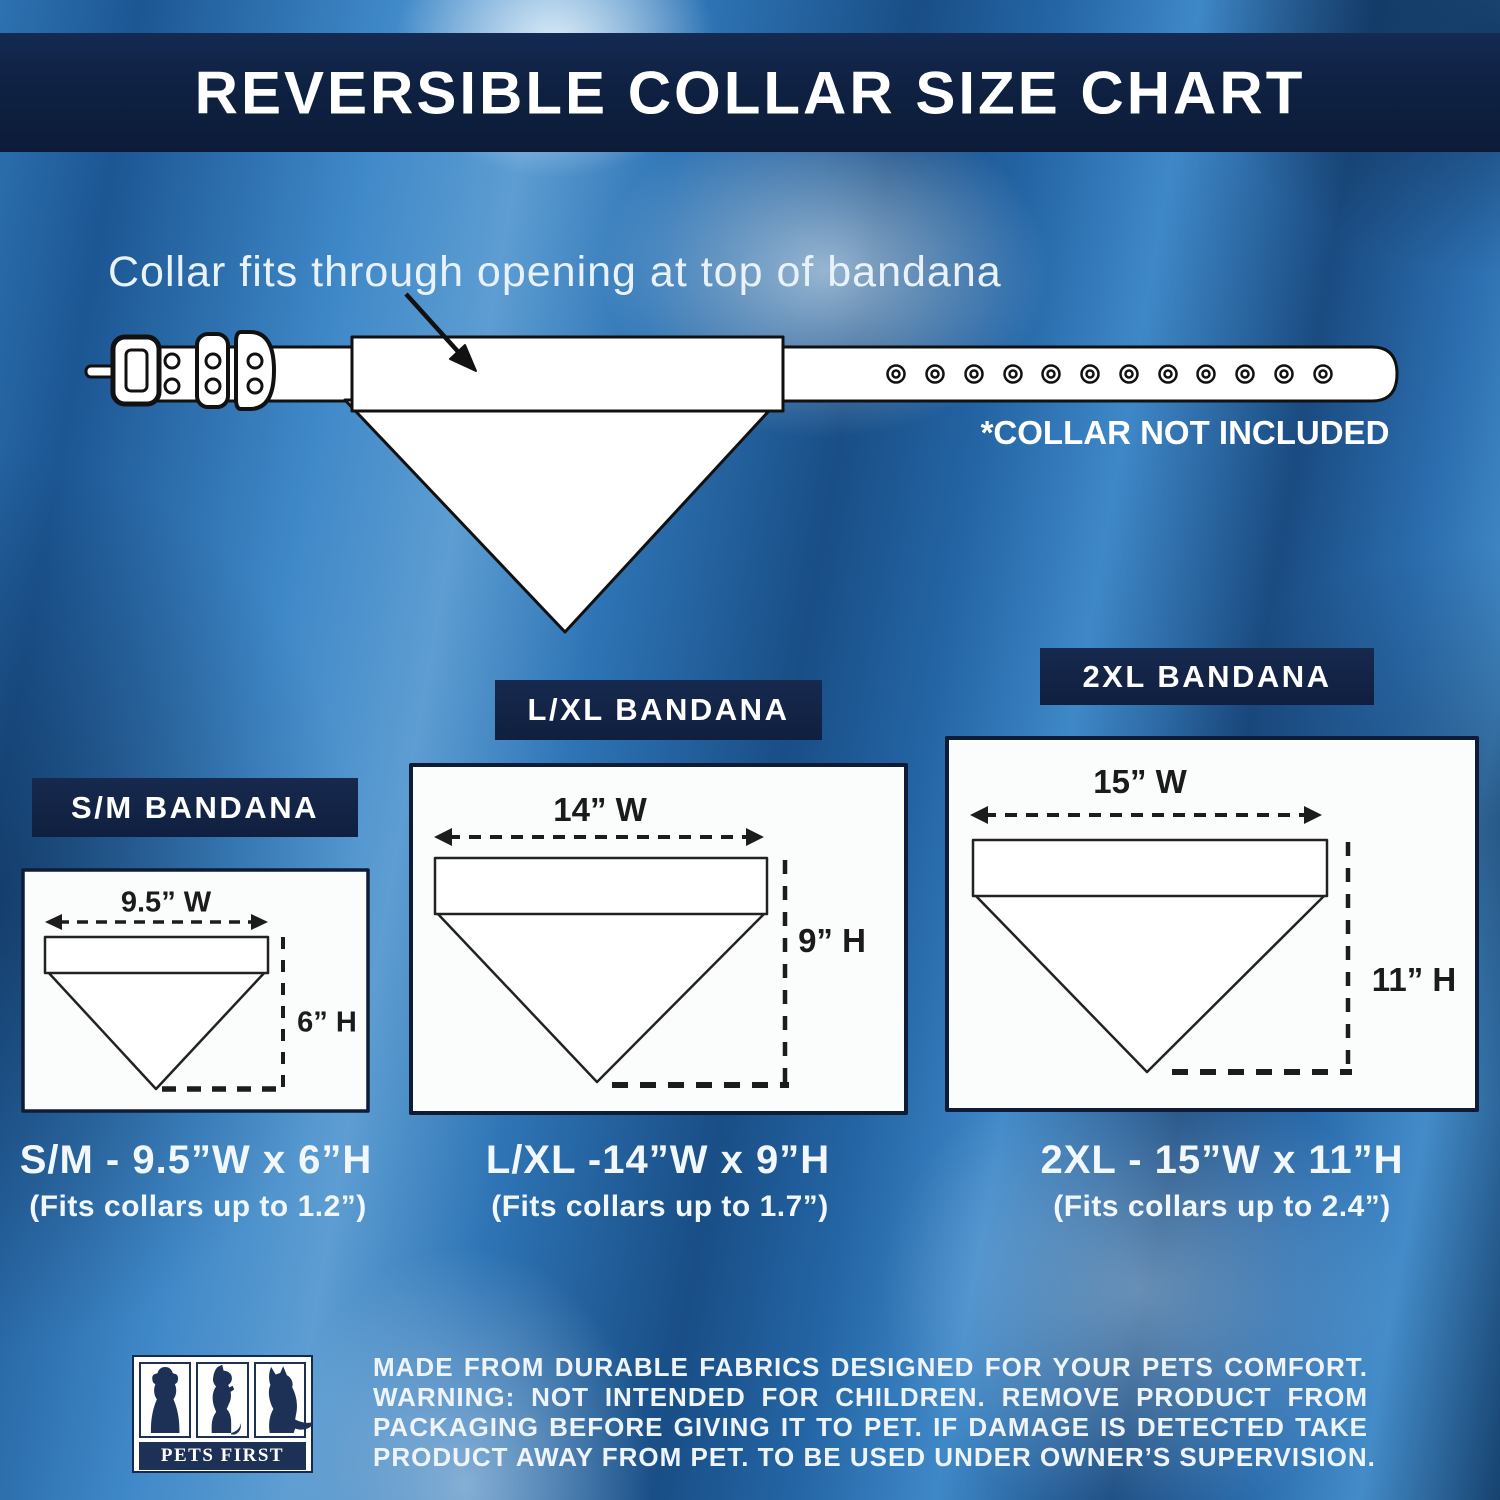 Image resolution: width=1500 pixels, height=1500 pixels. Describe the element at coordinates (1222, 1160) in the screenshot. I see `2xl-summary: 2XL - 15”W x 11”H` at that location.